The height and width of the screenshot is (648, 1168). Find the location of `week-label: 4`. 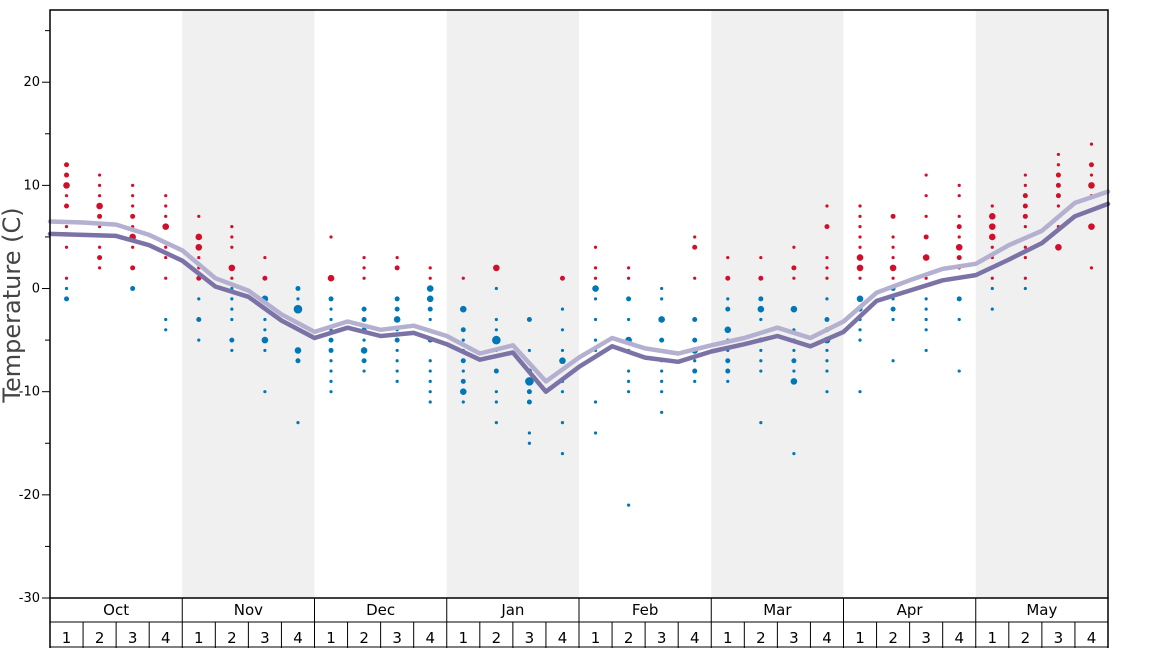

week-label: 4 is located at coordinates (1092, 638).